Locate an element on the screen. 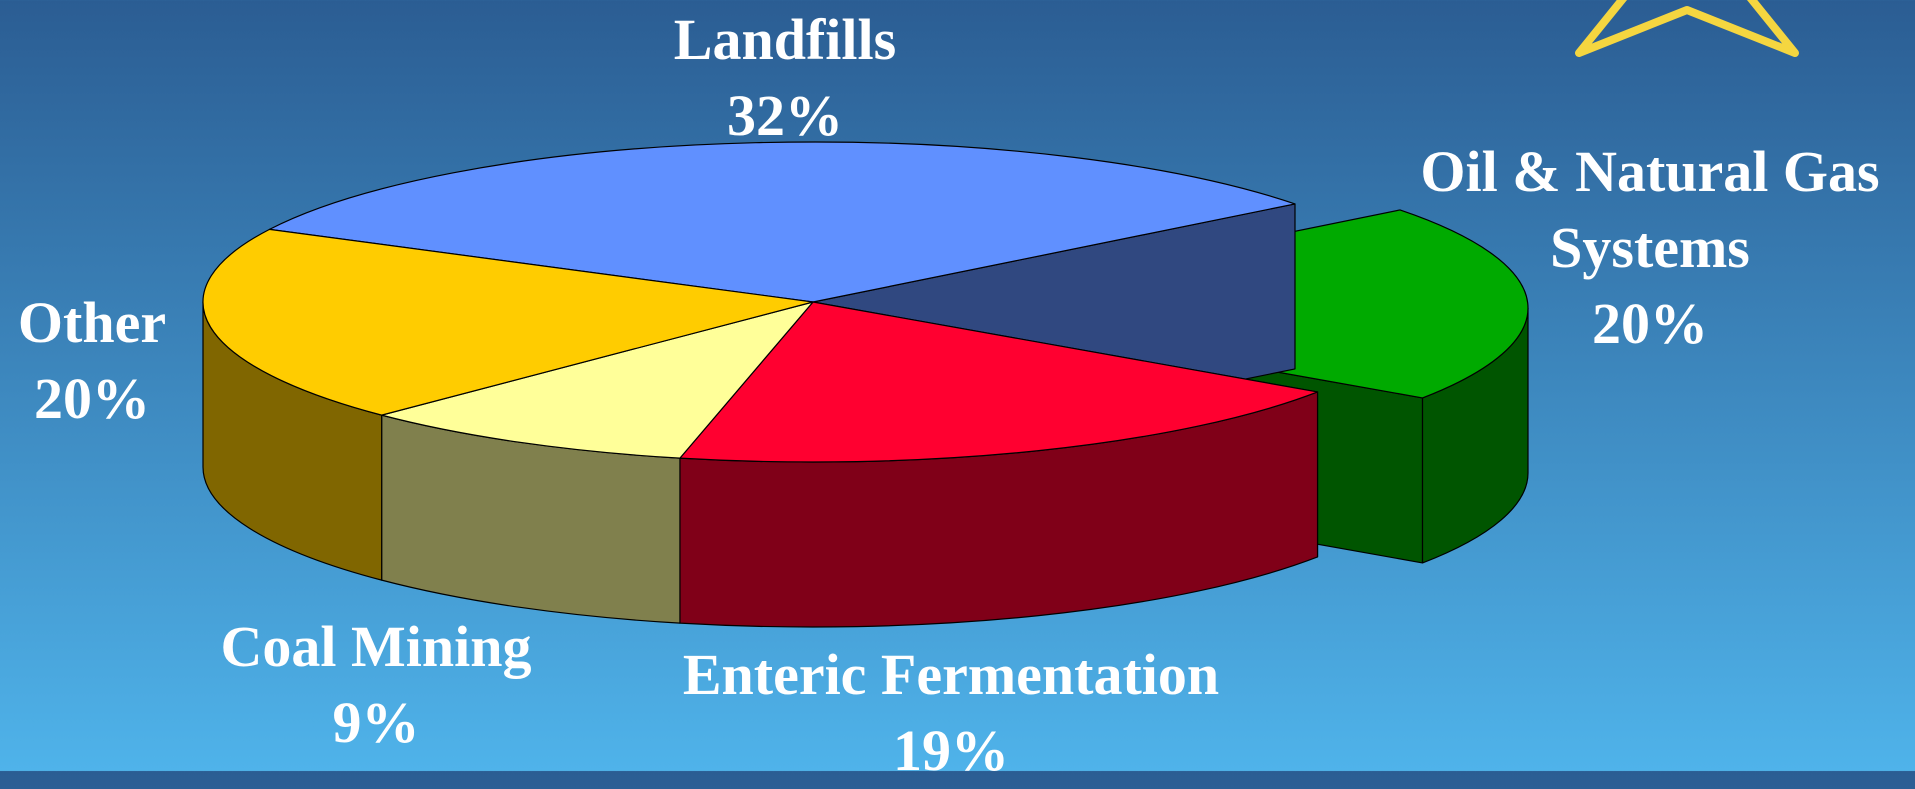  value-label: 9% is located at coordinates (376, 722).